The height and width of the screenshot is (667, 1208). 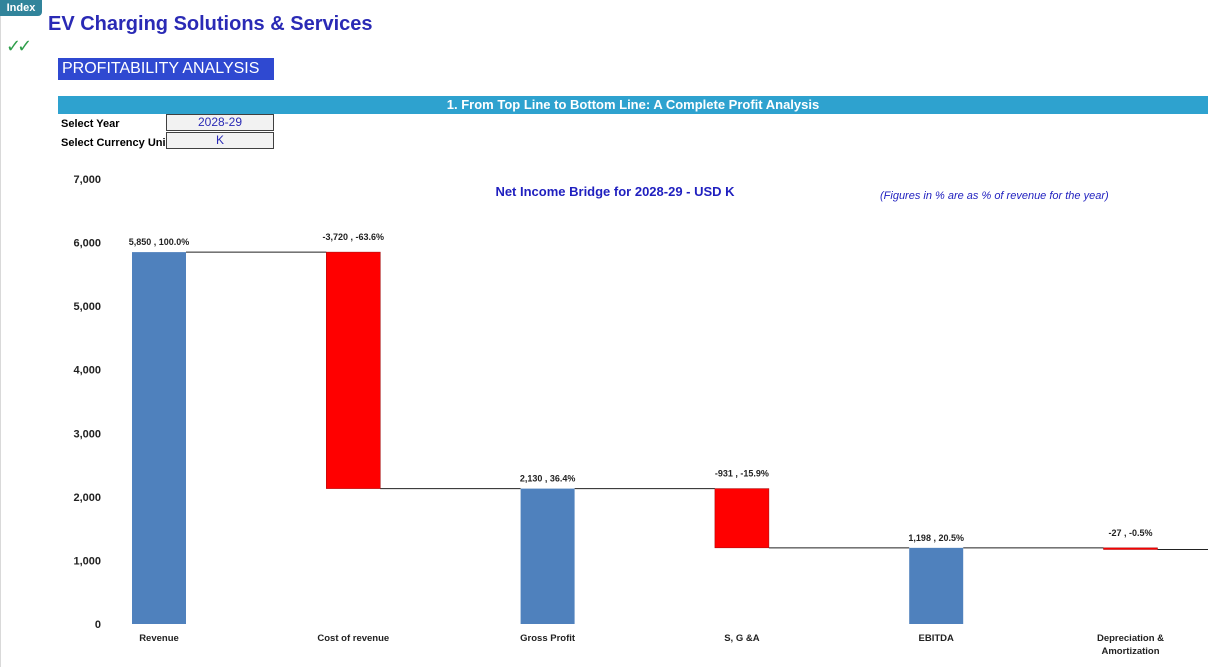 I want to click on category-label-line: S, G &A, so click(x=742, y=638).